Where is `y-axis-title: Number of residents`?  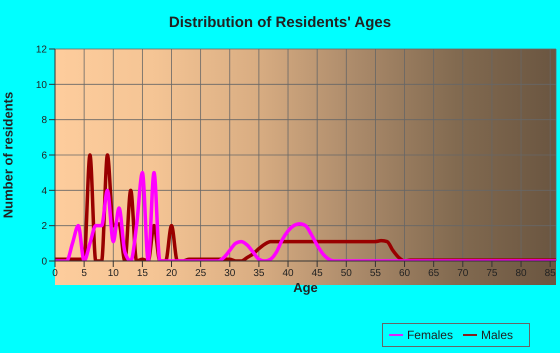 y-axis-title: Number of residents is located at coordinates (8, 155).